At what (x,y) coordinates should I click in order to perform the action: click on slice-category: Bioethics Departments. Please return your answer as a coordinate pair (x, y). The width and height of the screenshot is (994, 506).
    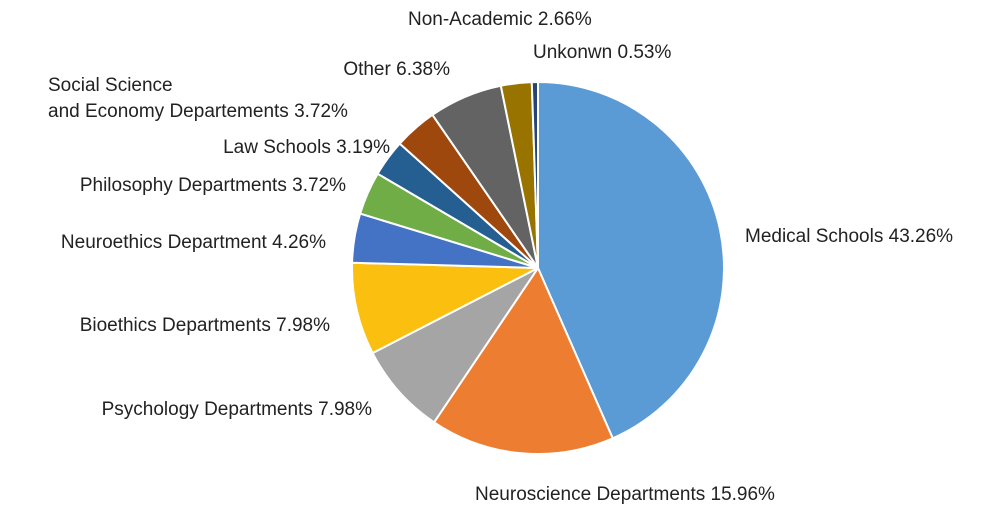
    Looking at the image, I should click on (175, 325).